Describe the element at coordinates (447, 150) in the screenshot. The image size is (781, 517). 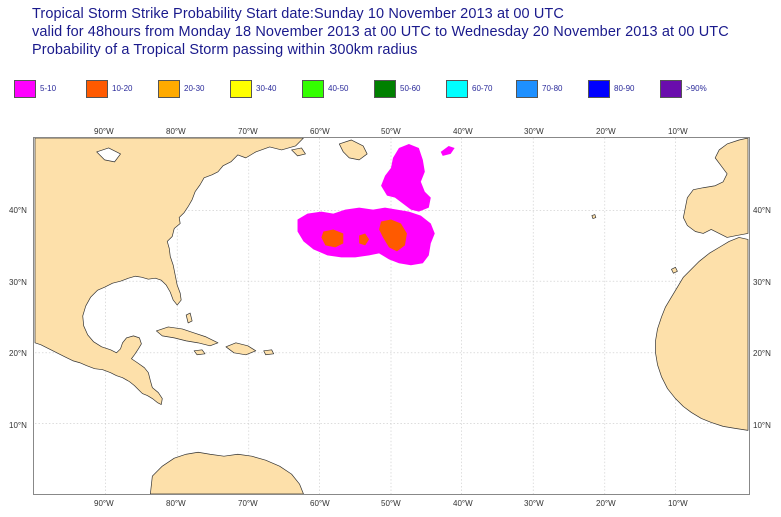
I see `prob-5-10-northeast-blob` at that location.